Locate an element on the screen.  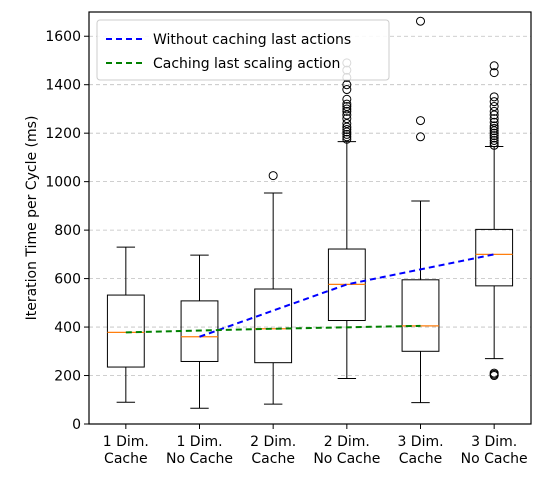
legend-label: Without caching last actions is located at coordinates (252, 40).